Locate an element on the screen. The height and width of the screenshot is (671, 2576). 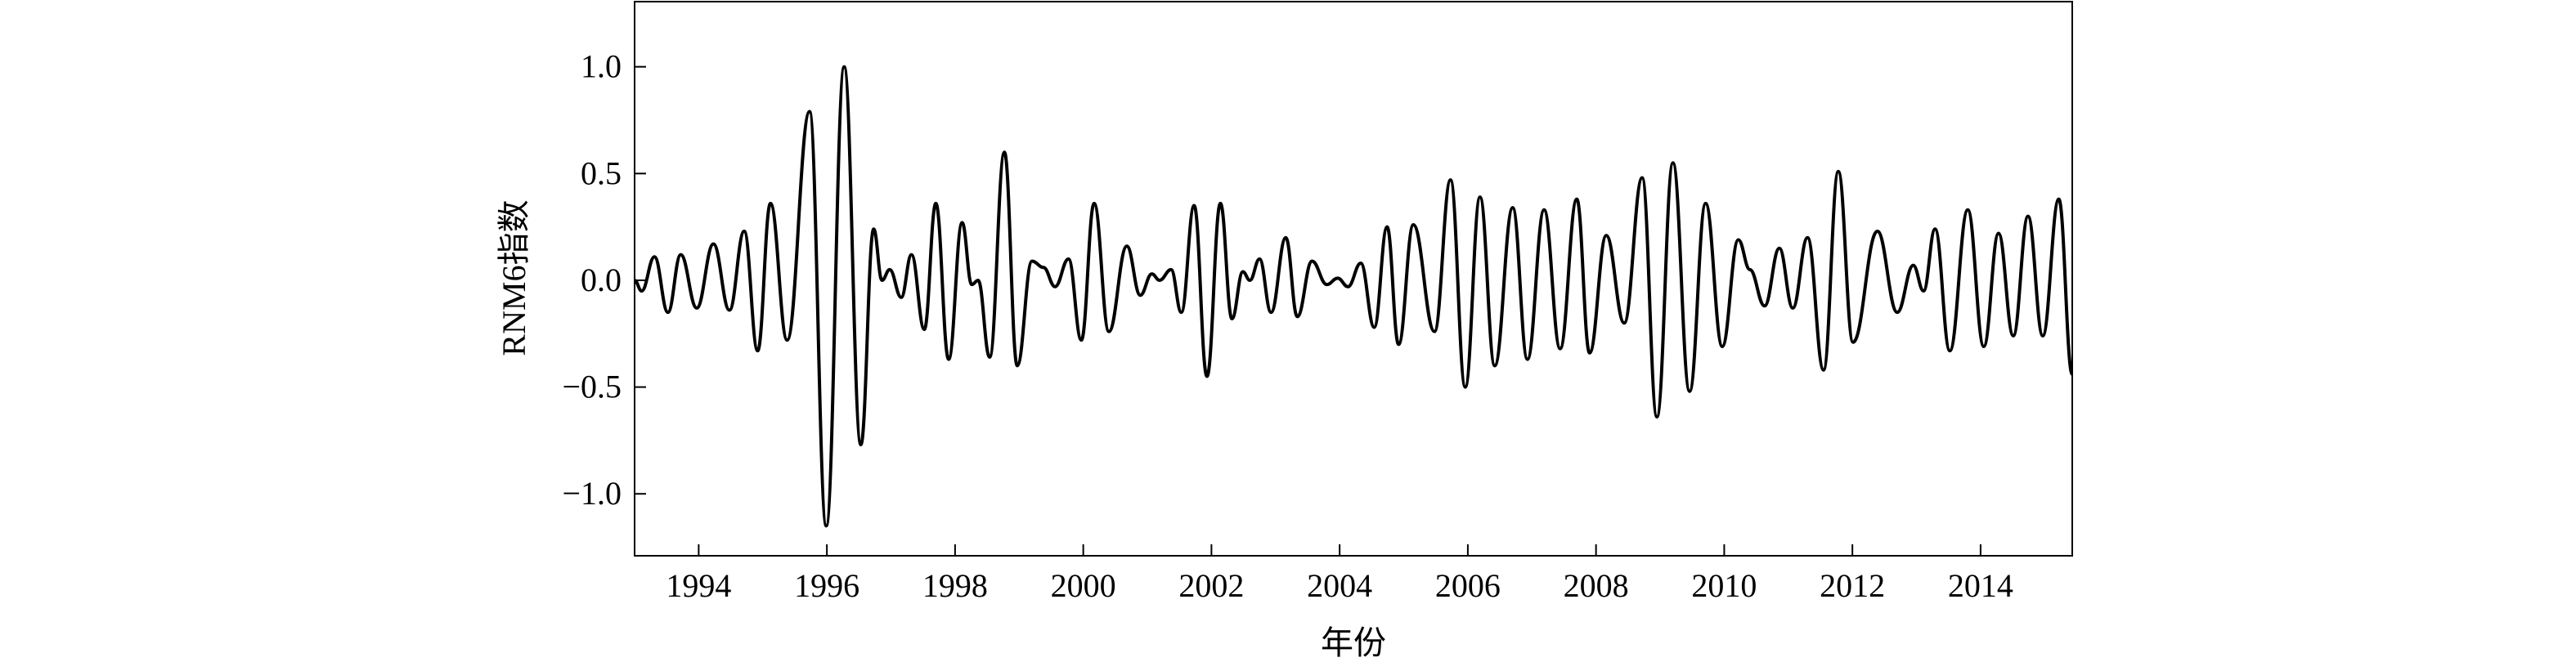
x-tick-label: 2006 is located at coordinates (1468, 585).